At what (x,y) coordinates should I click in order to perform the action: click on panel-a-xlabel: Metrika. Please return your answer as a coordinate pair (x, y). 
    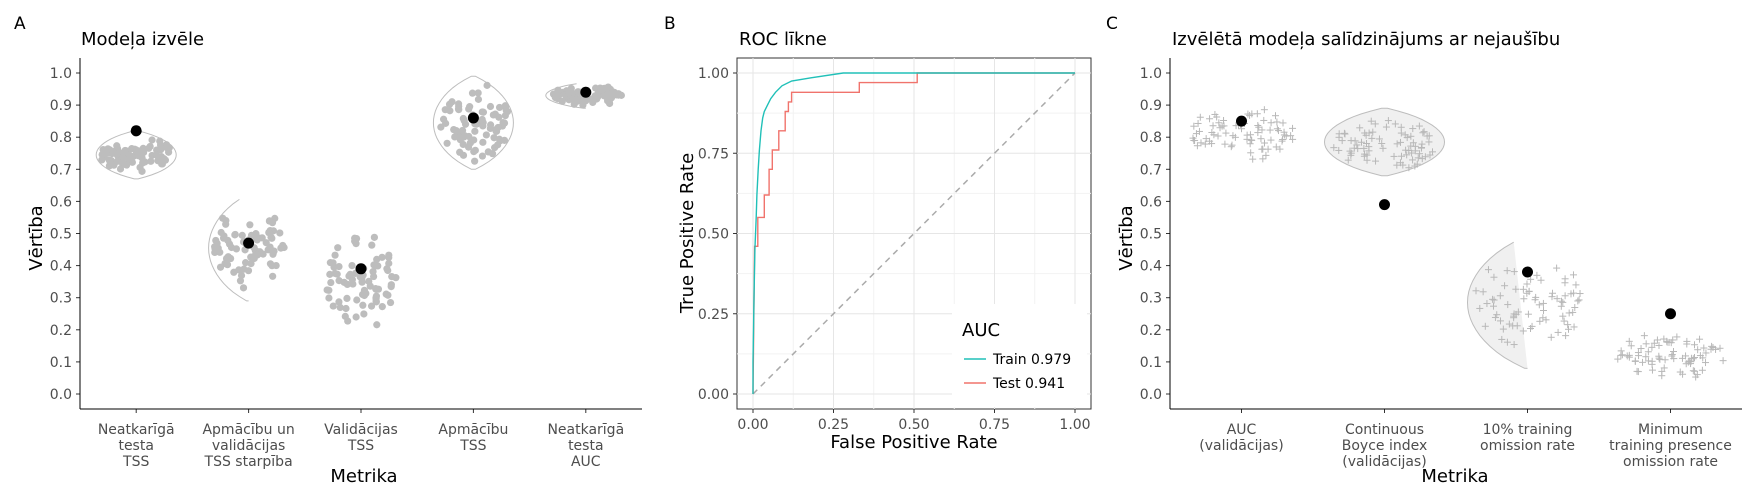
    Looking at the image, I should click on (363, 476).